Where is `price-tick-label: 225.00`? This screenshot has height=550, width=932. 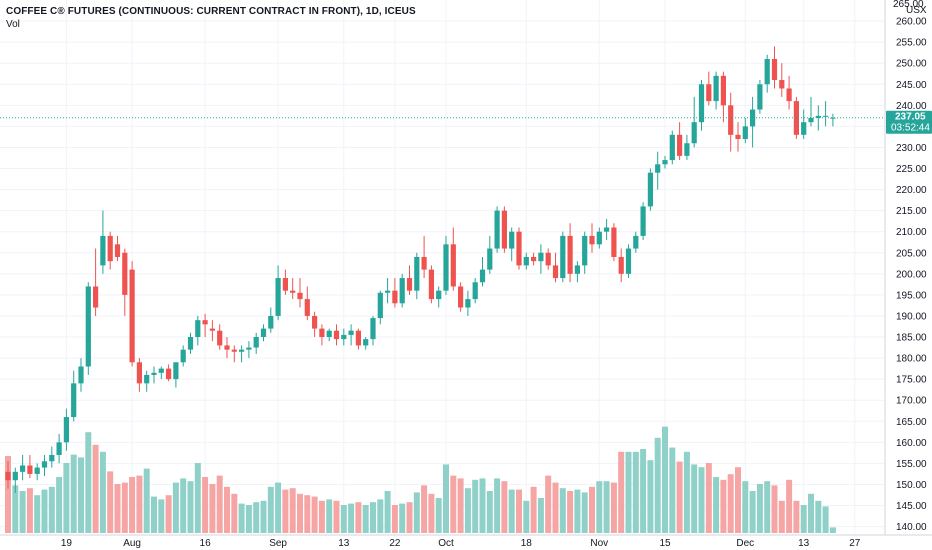
price-tick-label: 225.00 is located at coordinates (911, 169).